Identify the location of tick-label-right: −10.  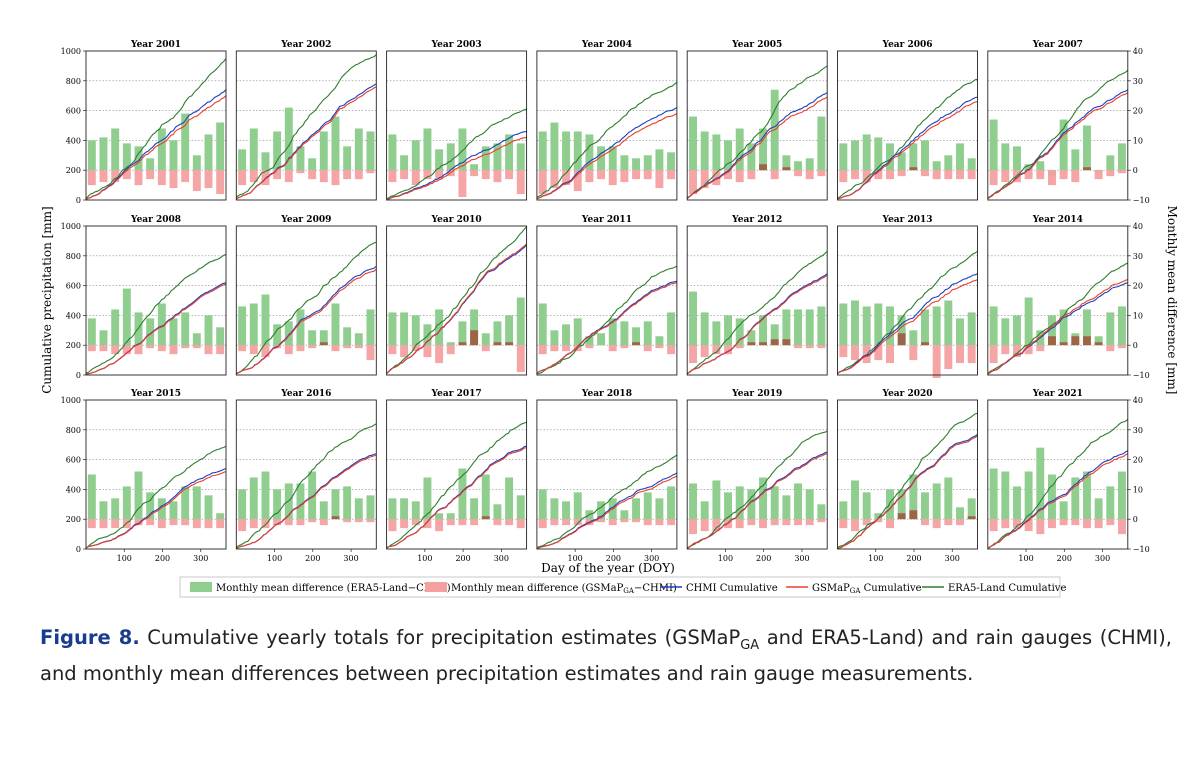
(1141, 375).